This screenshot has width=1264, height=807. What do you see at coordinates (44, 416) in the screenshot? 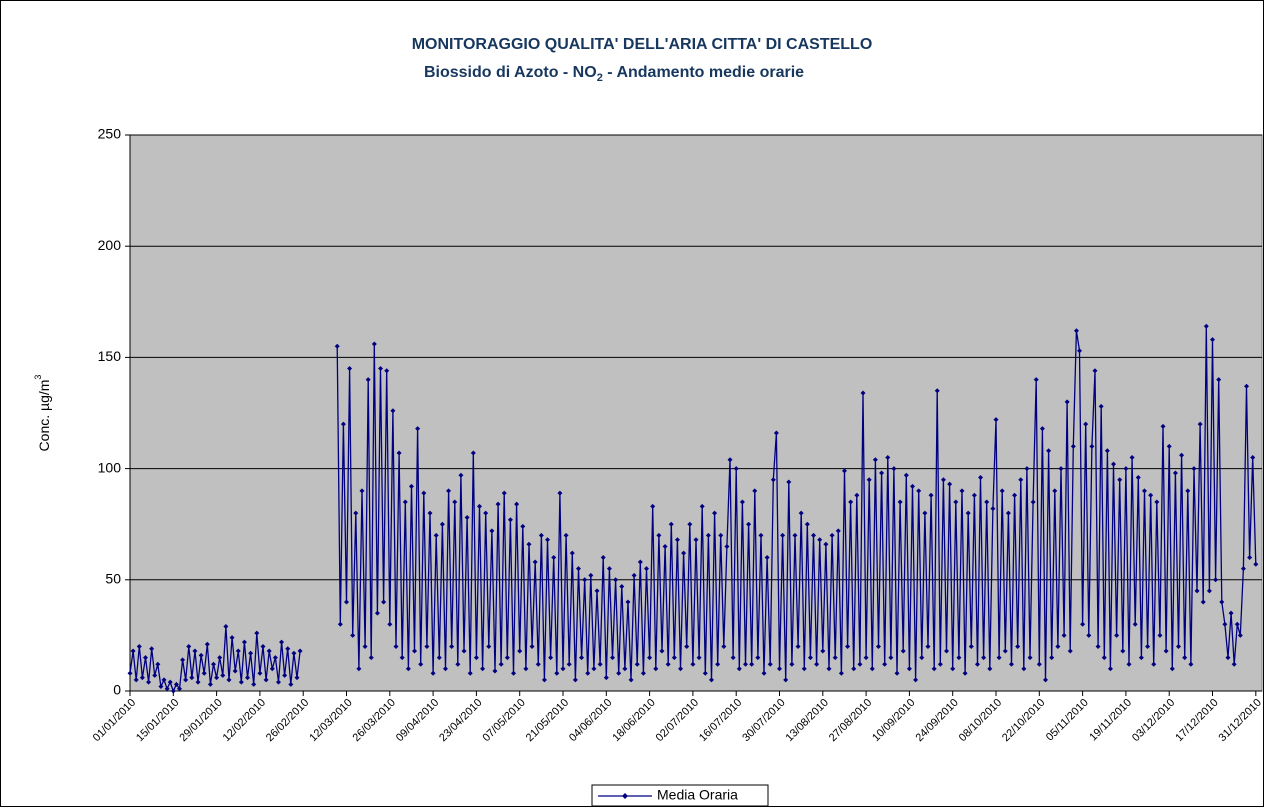
I see `y-label-text: Conc. µg/m` at bounding box center [44, 416].